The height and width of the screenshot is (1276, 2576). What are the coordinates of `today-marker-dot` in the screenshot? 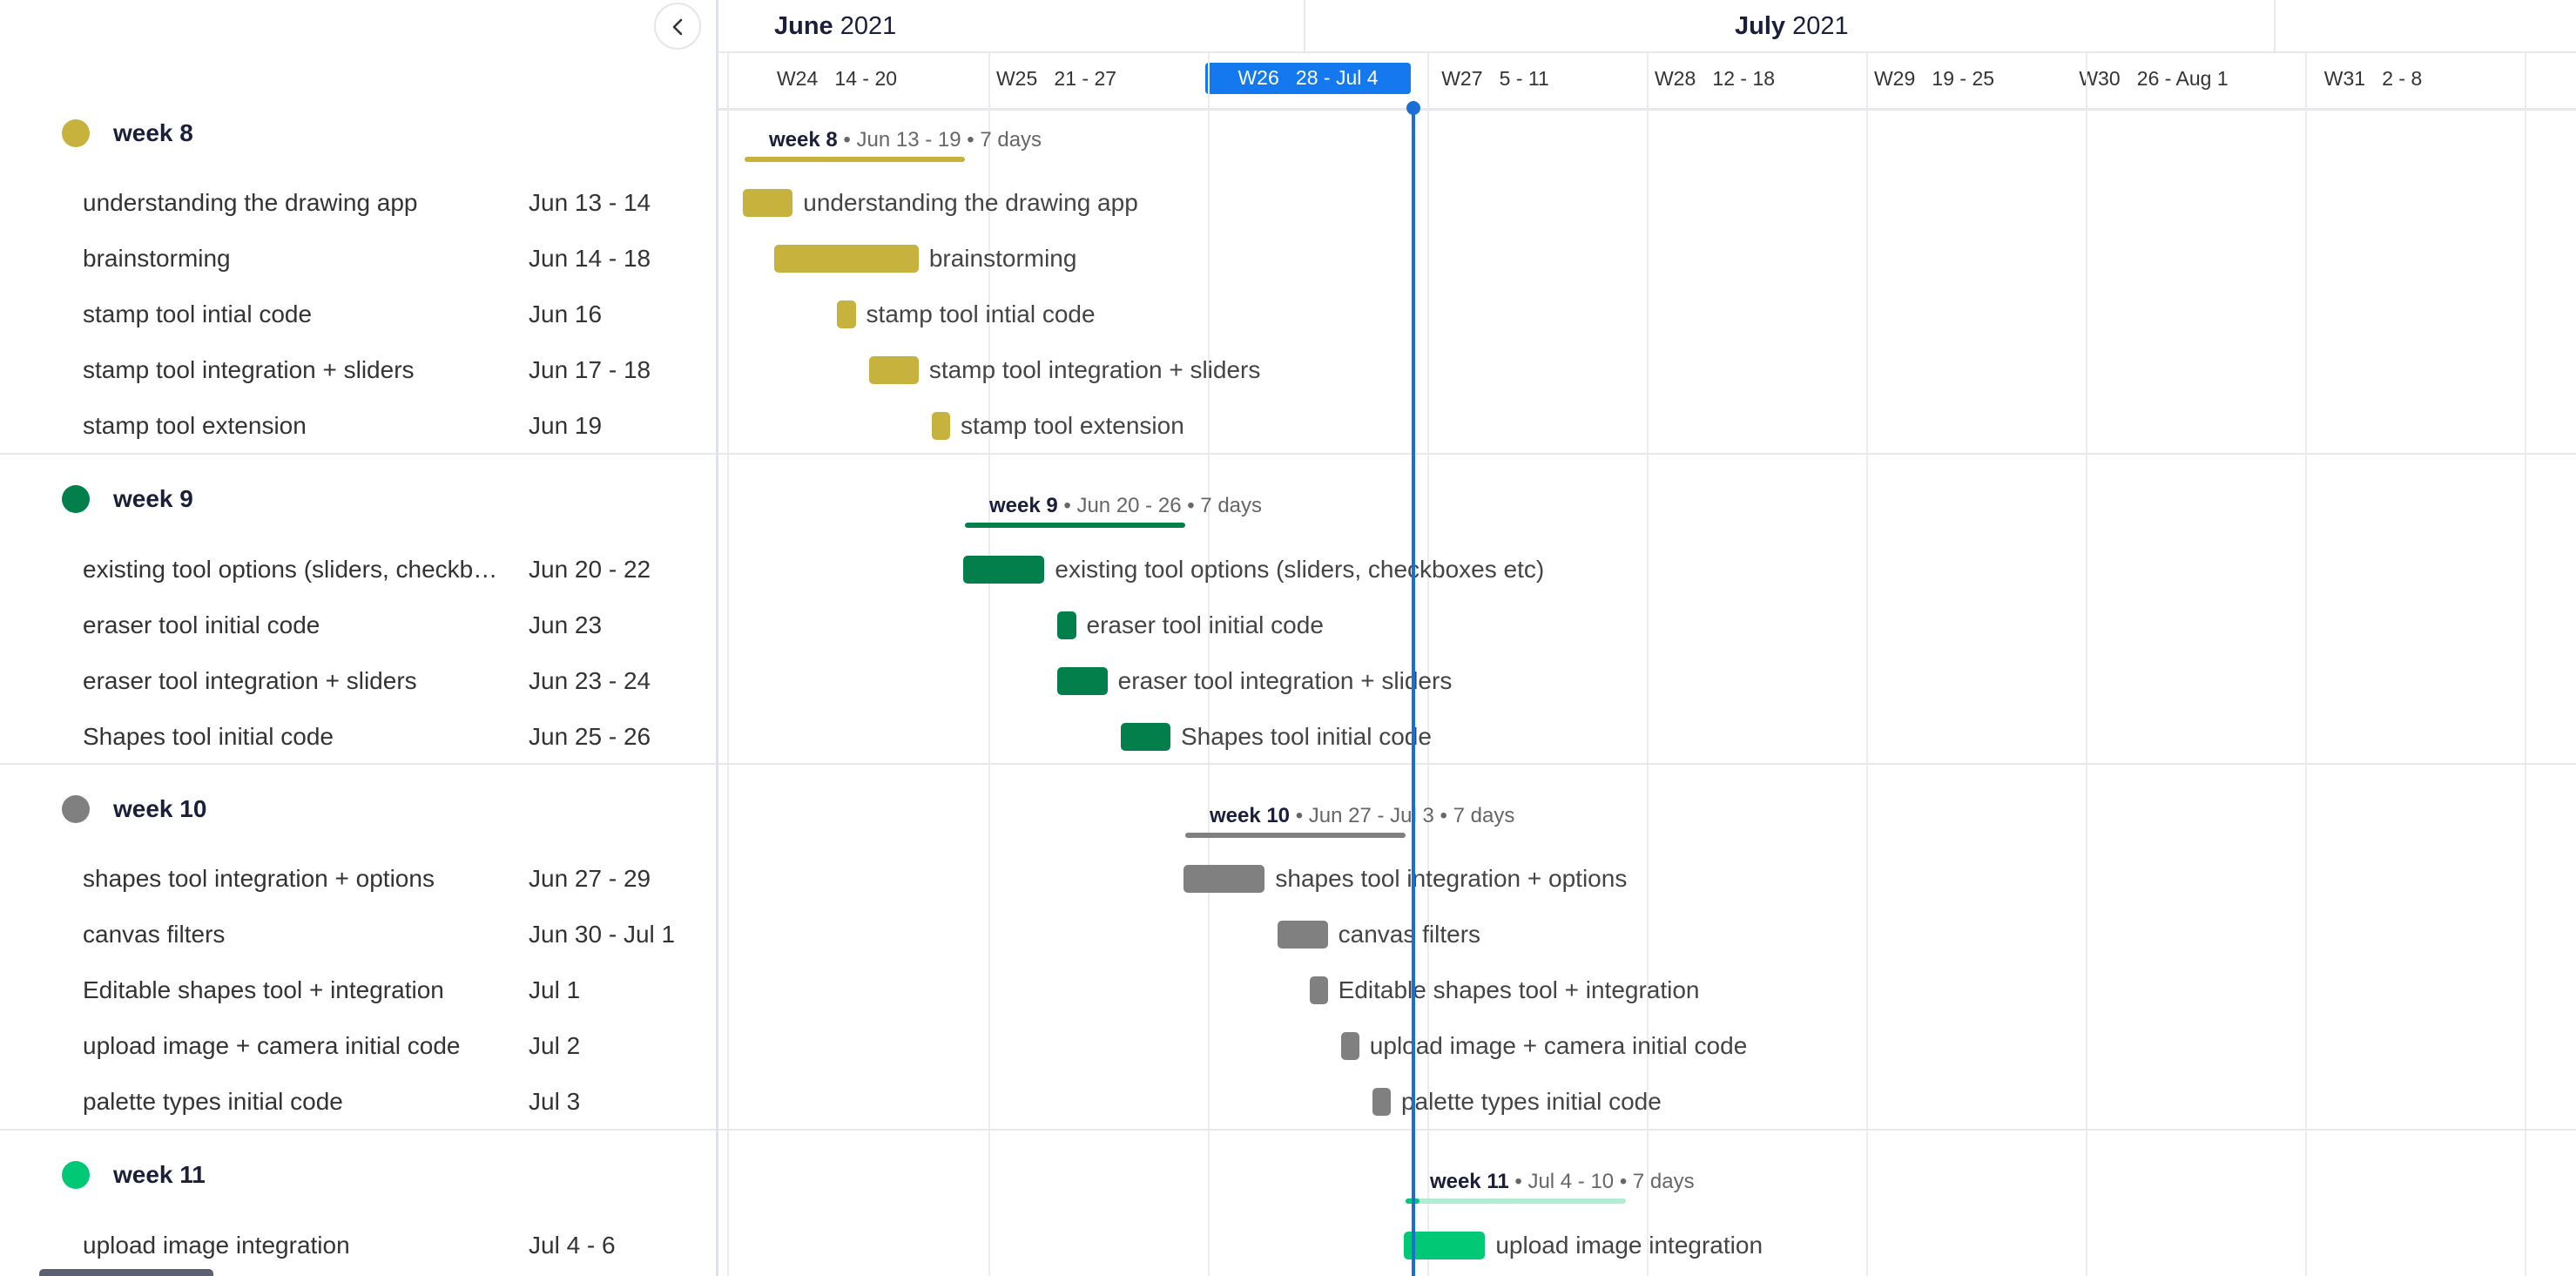 It's located at (1413, 108).